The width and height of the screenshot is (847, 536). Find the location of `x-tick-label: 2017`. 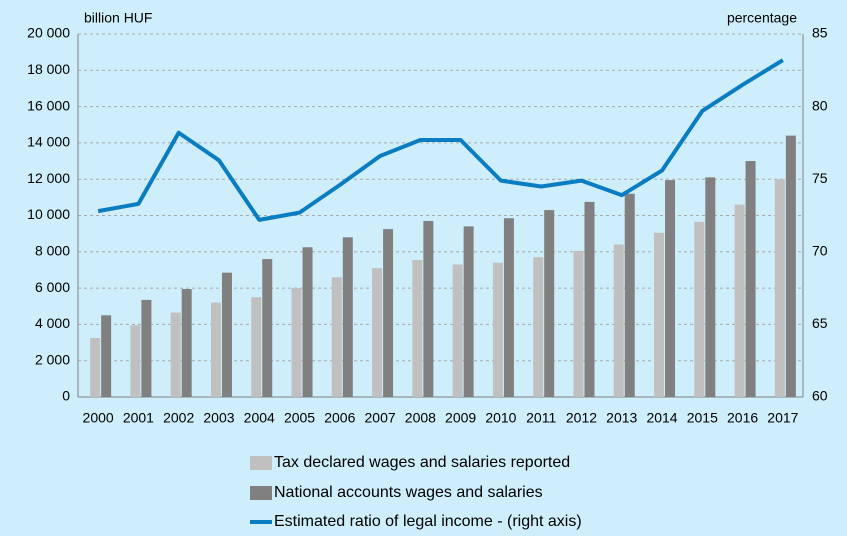

x-tick-label: 2017 is located at coordinates (782, 418).